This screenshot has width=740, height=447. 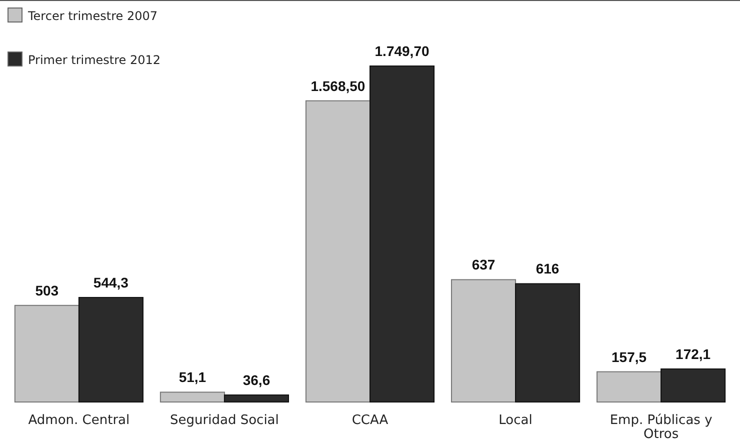 What do you see at coordinates (515, 420) in the screenshot?
I see `x-tick-label: Local` at bounding box center [515, 420].